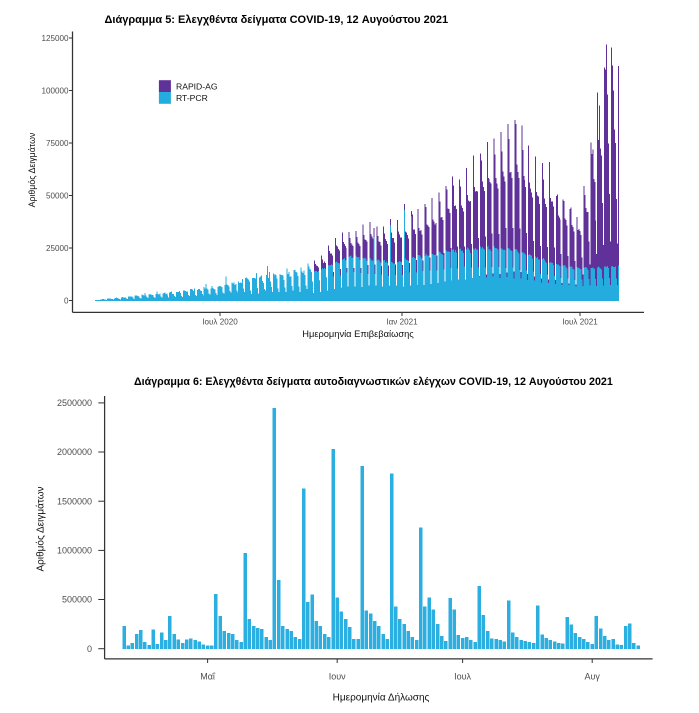 The width and height of the screenshot is (699, 713). I want to click on svg-text: 125000, so click(55, 38).